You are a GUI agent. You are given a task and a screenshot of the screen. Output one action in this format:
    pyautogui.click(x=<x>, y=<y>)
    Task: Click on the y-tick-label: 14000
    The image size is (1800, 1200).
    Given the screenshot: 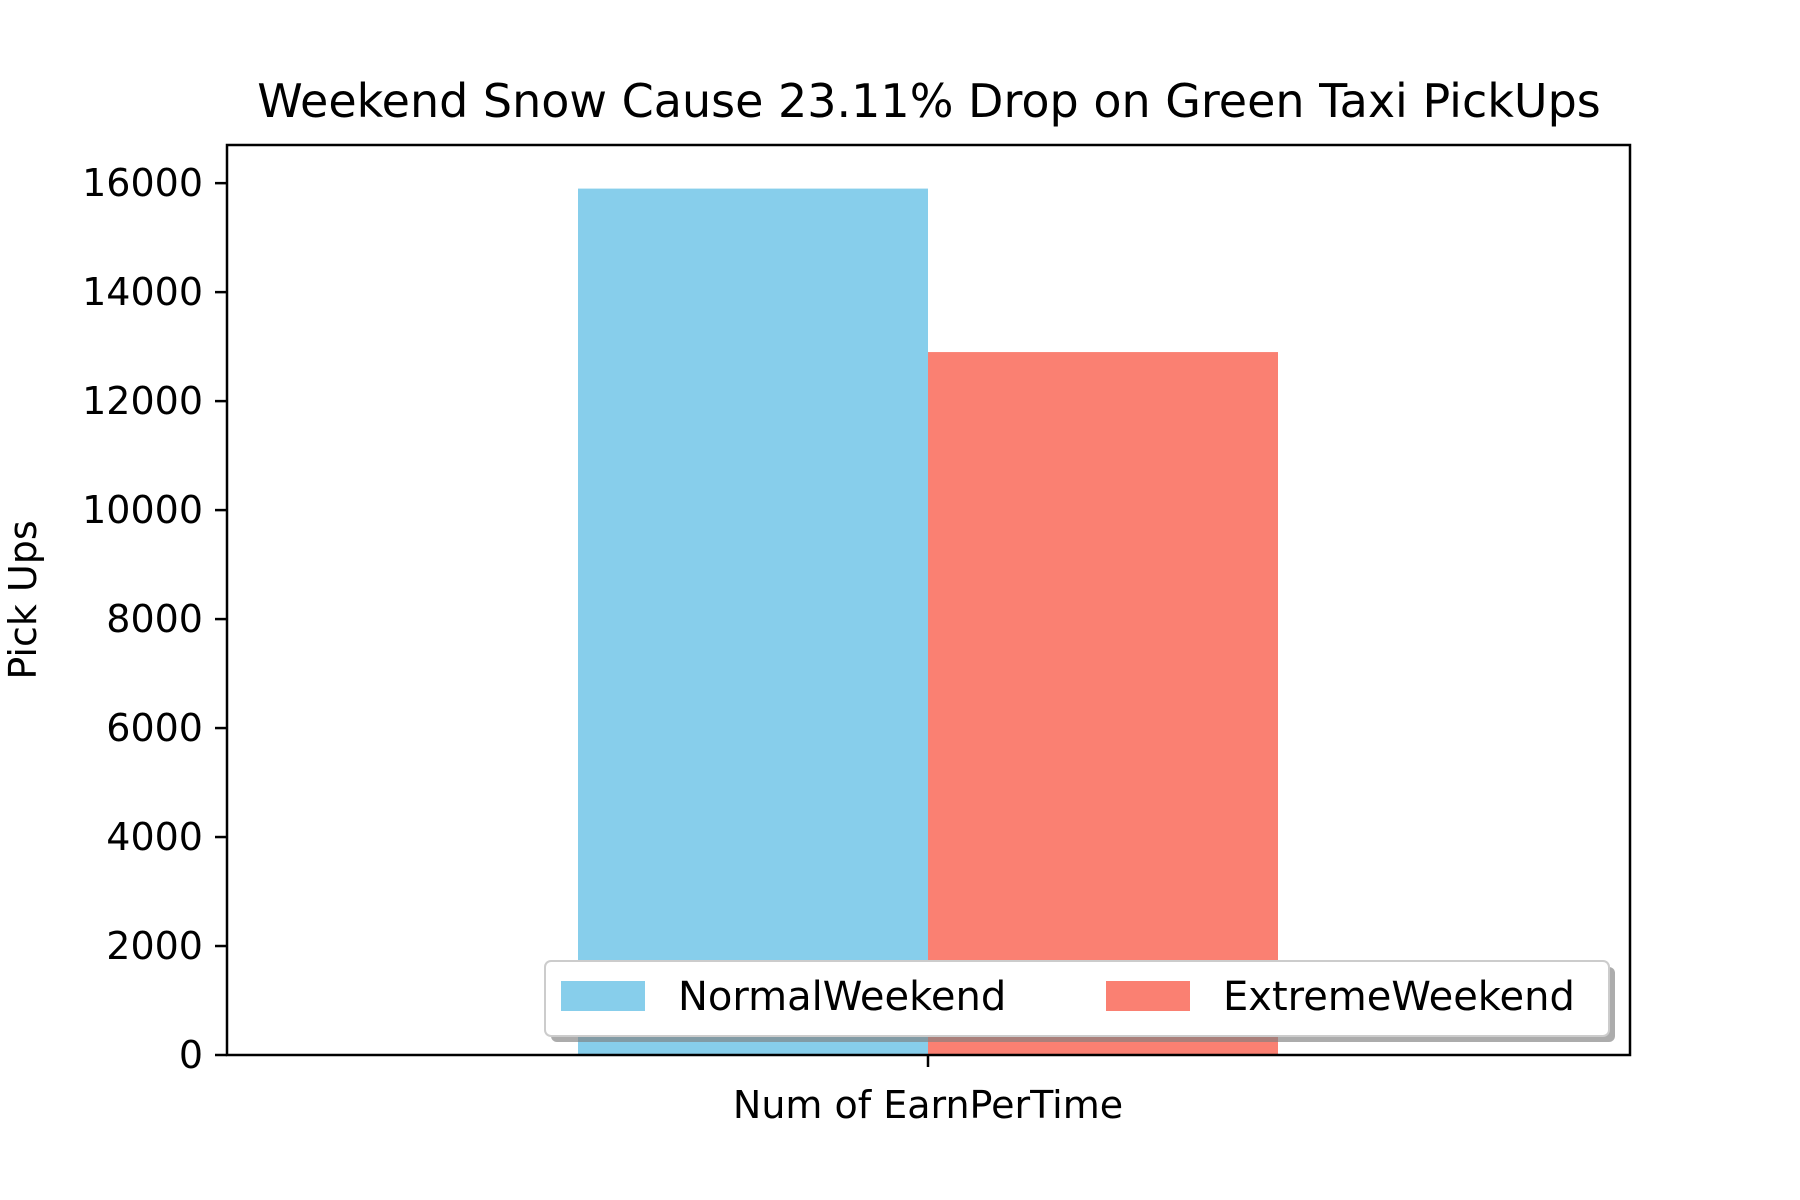 What is the action you would take?
    pyautogui.click(x=142, y=292)
    